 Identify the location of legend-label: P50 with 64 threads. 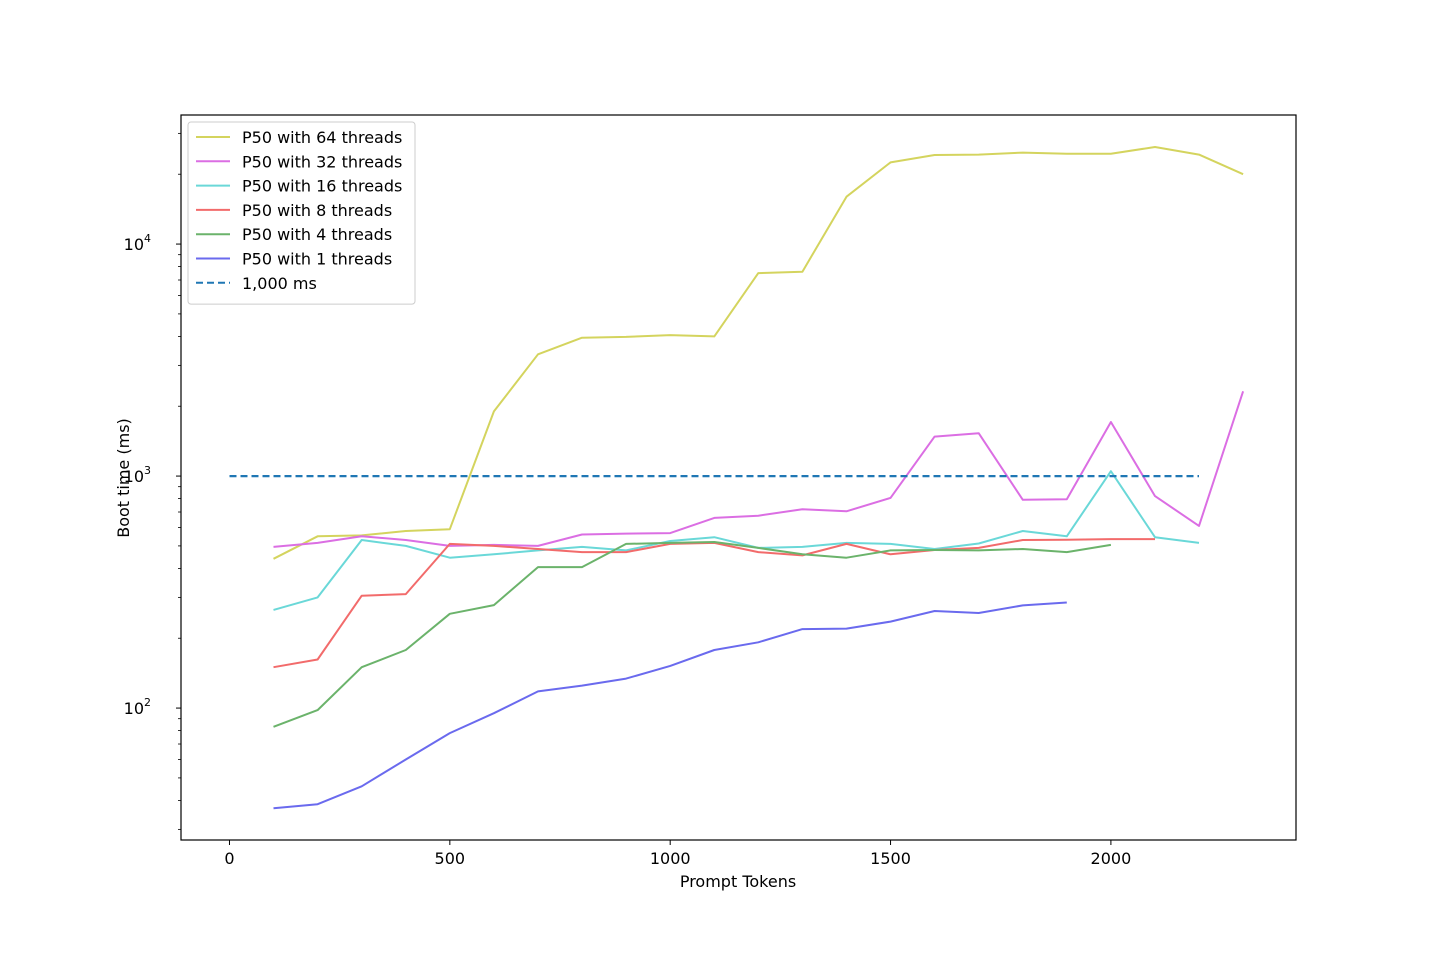
(322, 137).